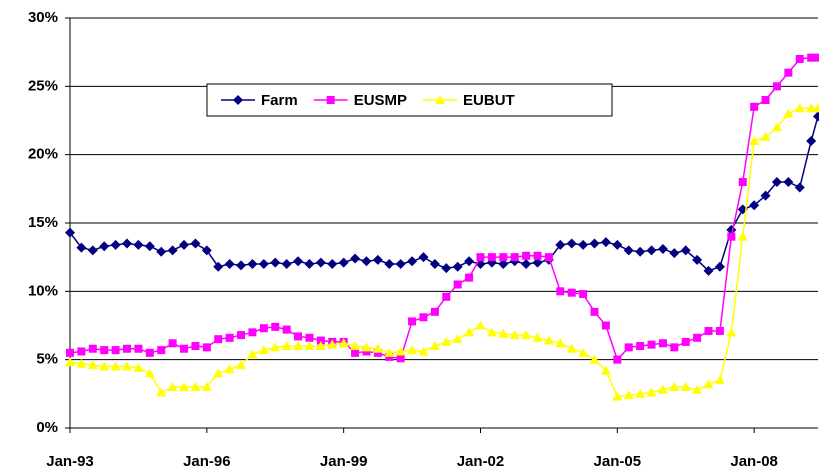  I want to click on y-tick-label: 30%, so click(43, 17).